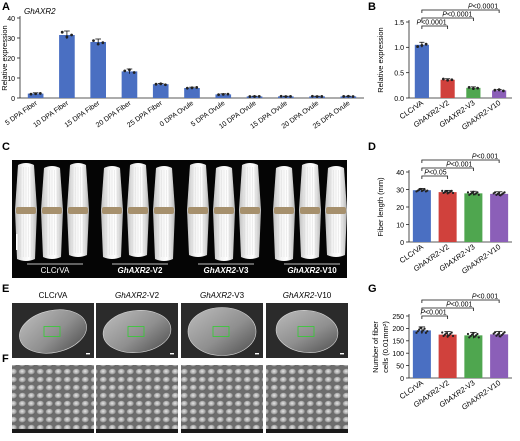  What do you see at coordinates (399, 23) in the screenshot?
I see `y-tick-label: 1.5` at bounding box center [399, 23].